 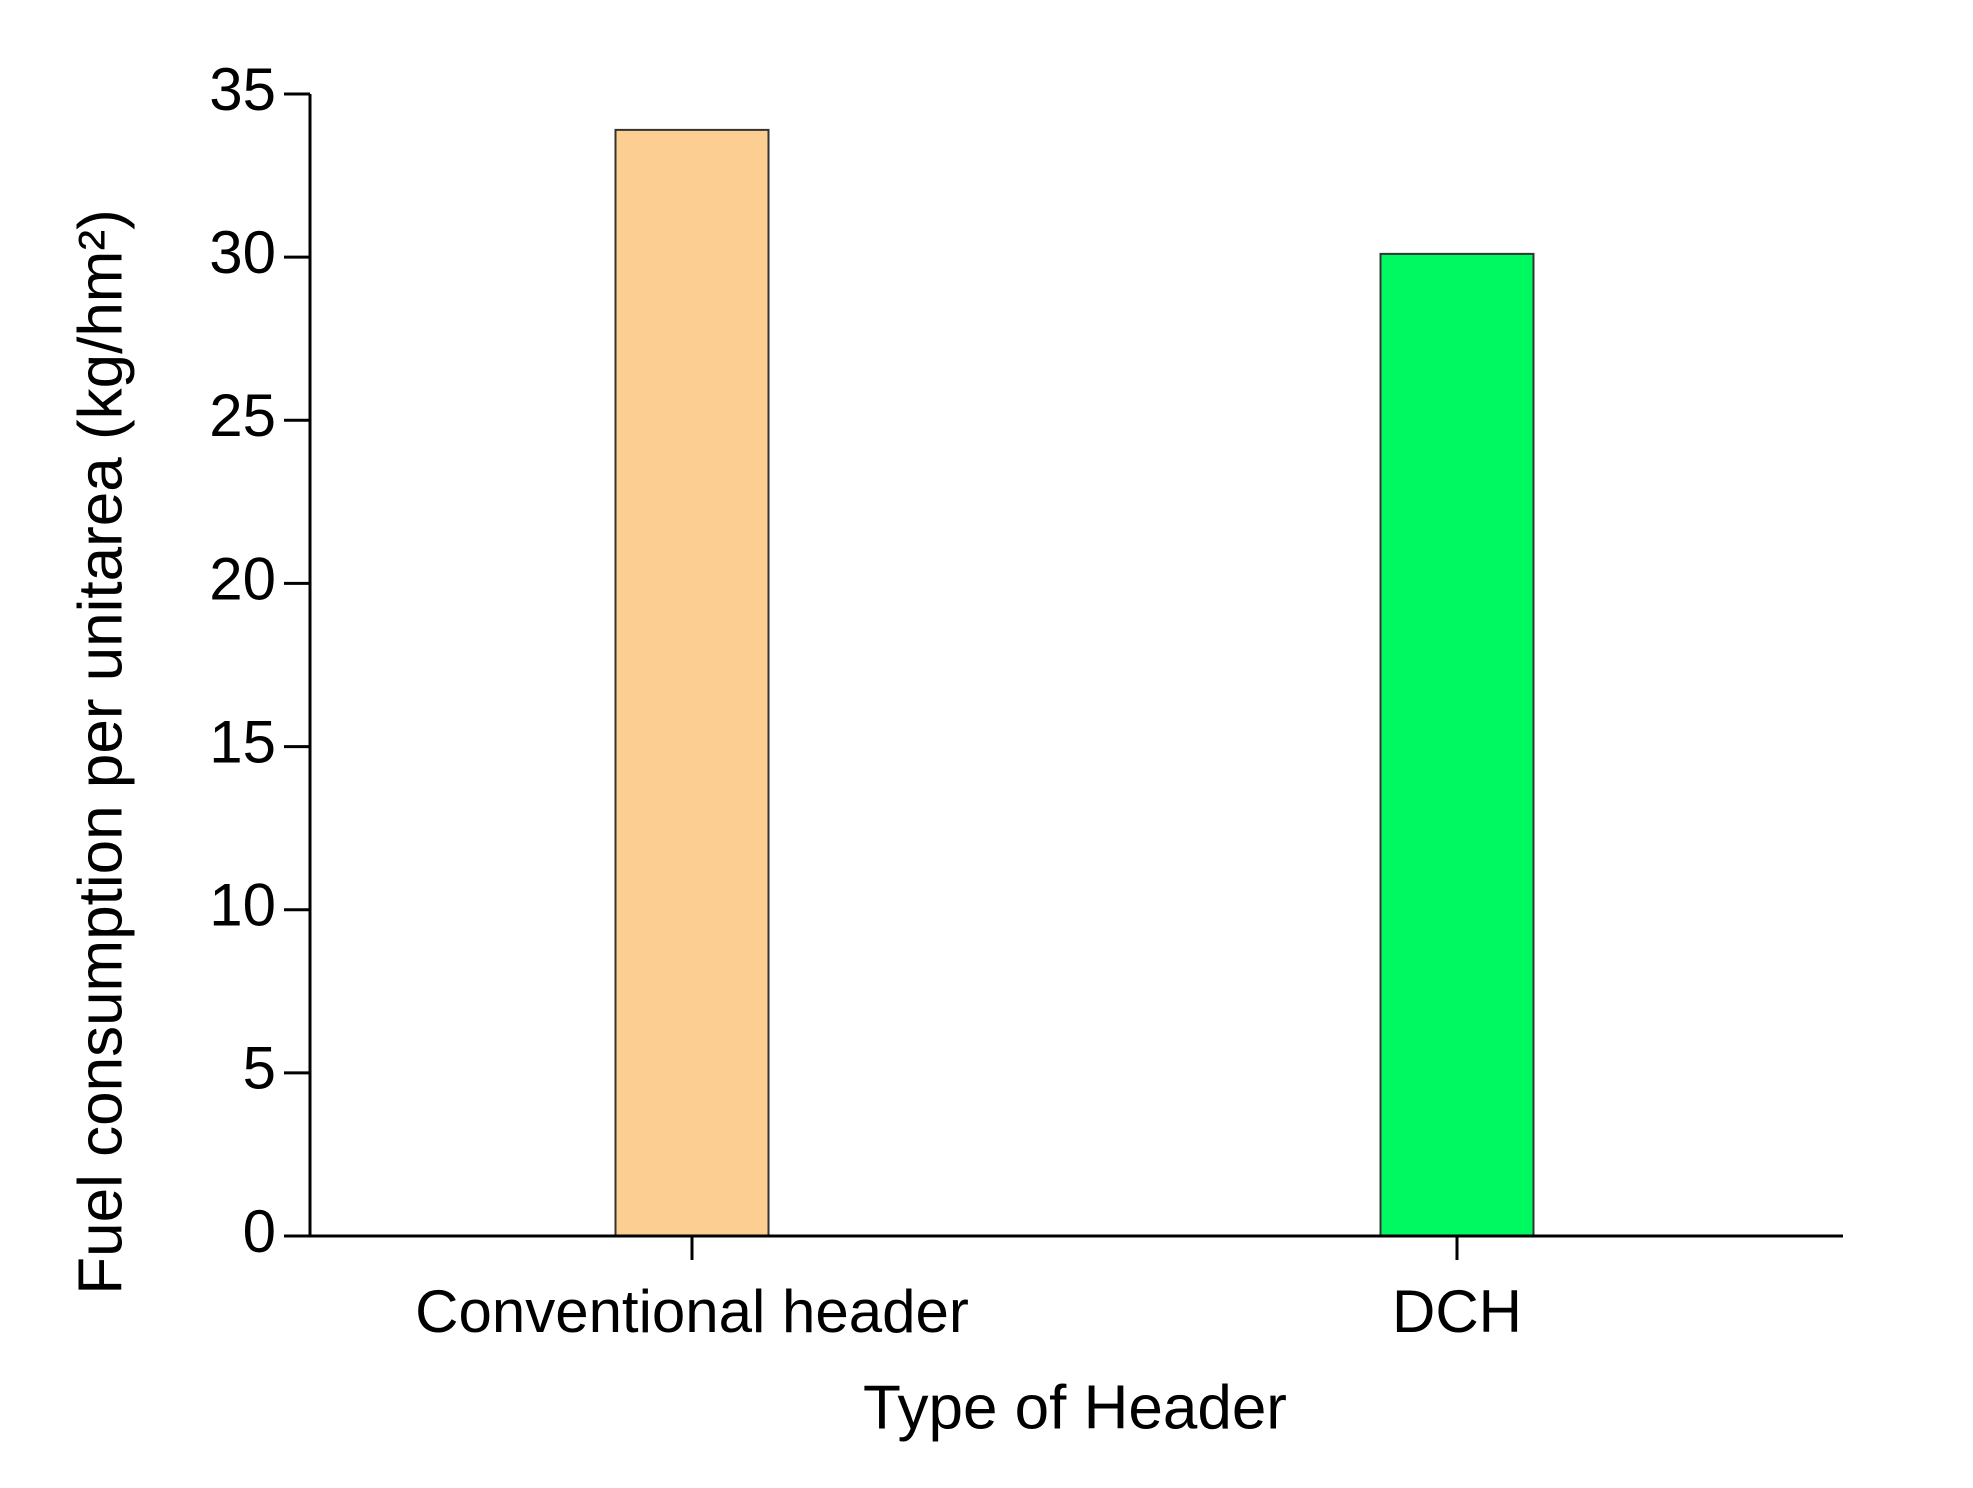 What do you see at coordinates (242, 415) in the screenshot?
I see `y-tick-label: 25` at bounding box center [242, 415].